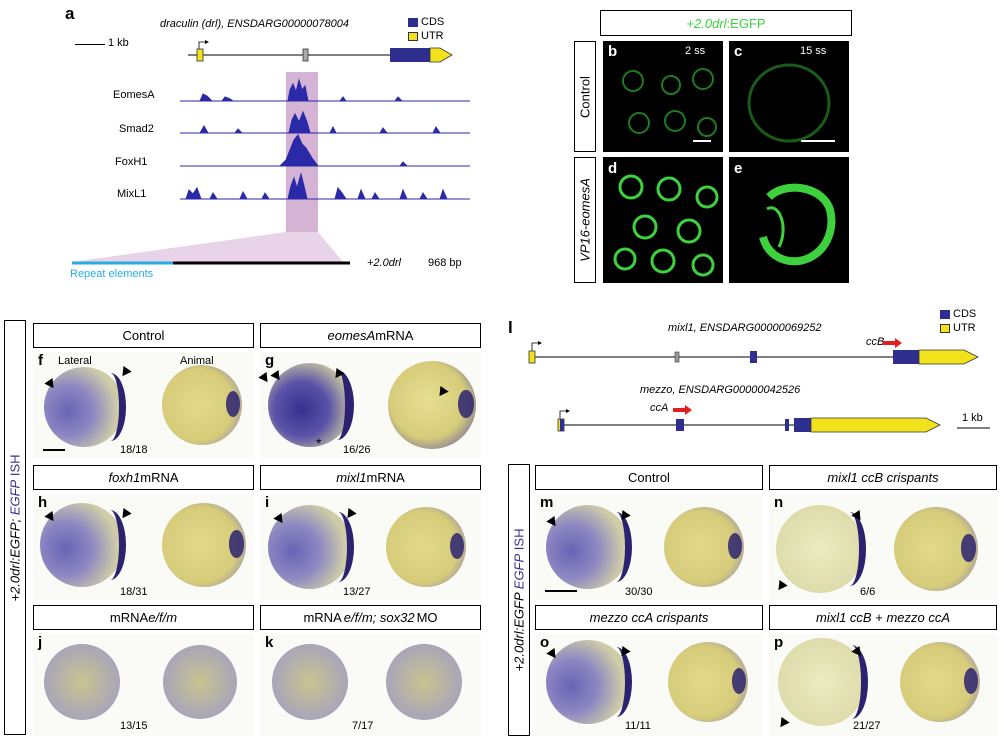 Image resolution: width=1007 pixels, height=741 pixels. Describe the element at coordinates (965, 314) in the screenshot. I see `legend-l-cds-label: CDS` at that location.